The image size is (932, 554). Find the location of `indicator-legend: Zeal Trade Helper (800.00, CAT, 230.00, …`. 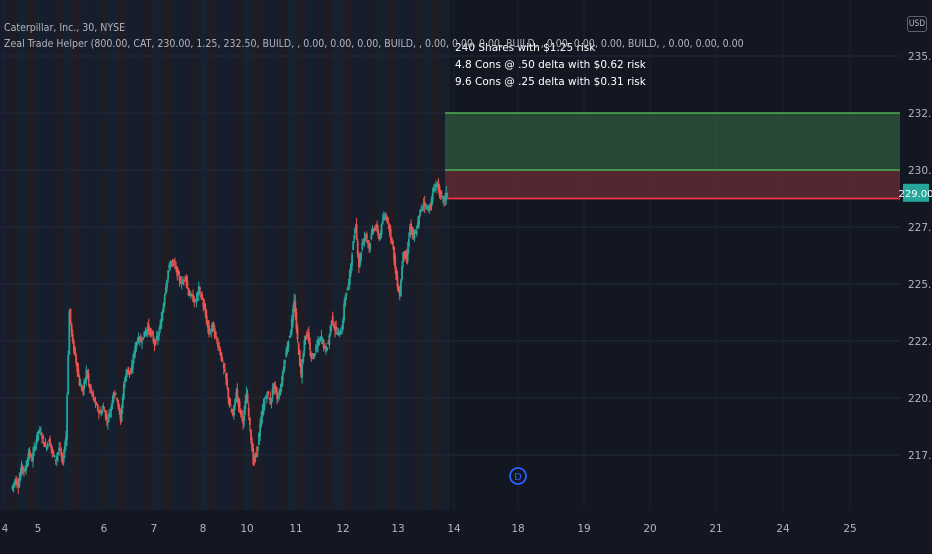

indicator-legend: Zeal Trade Helper (800.00, CAT, 230.00, … is located at coordinates (374, 44).